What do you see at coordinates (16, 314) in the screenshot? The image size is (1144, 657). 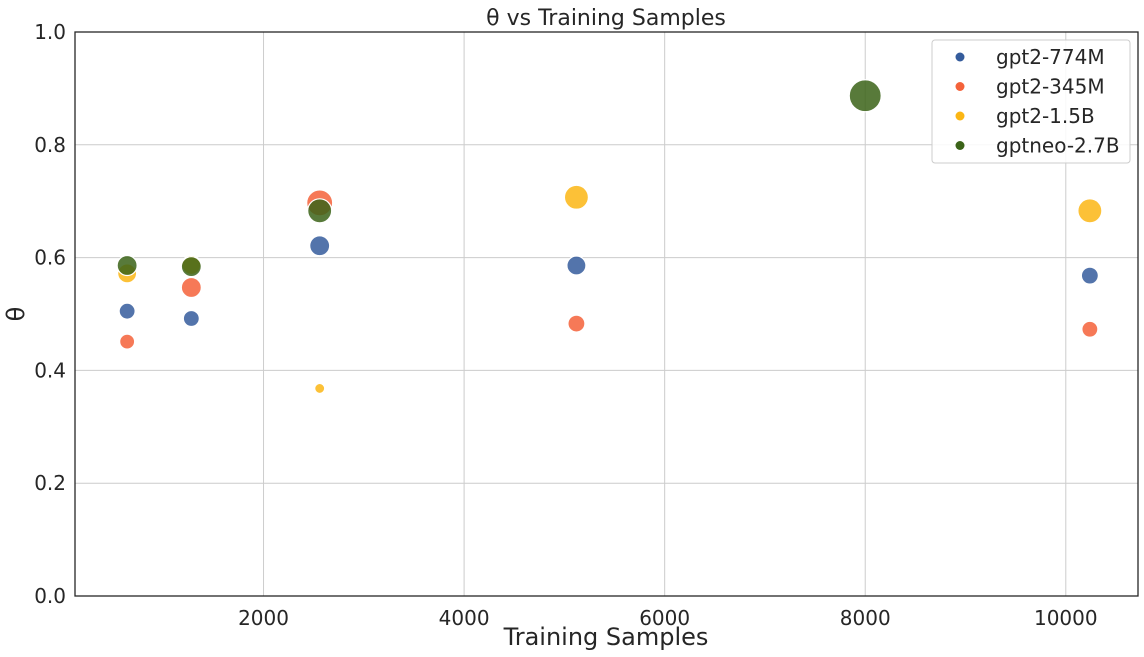 I see `y-axis-title: θ` at bounding box center [16, 314].